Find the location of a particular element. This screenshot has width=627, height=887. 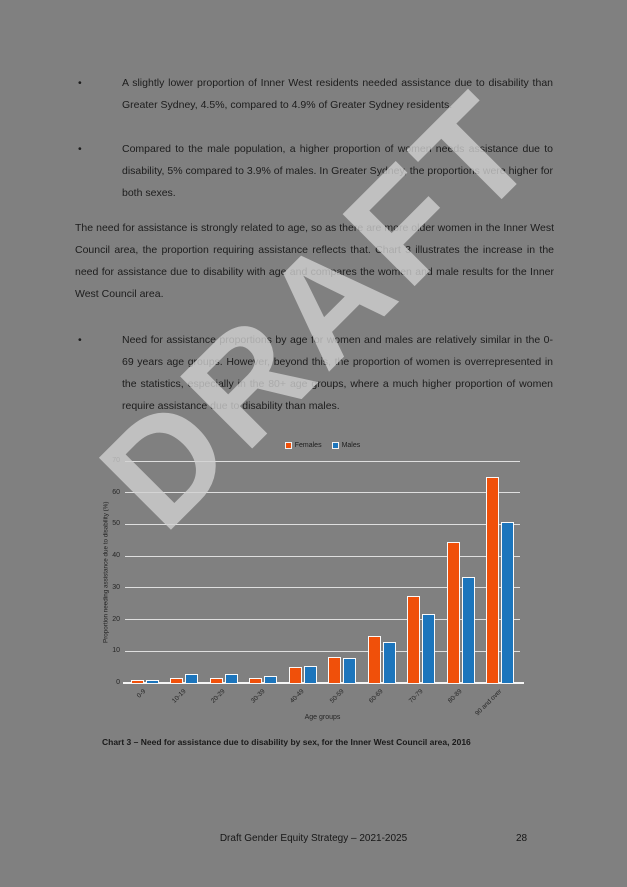

legend-item: Males is located at coordinates (346, 445).